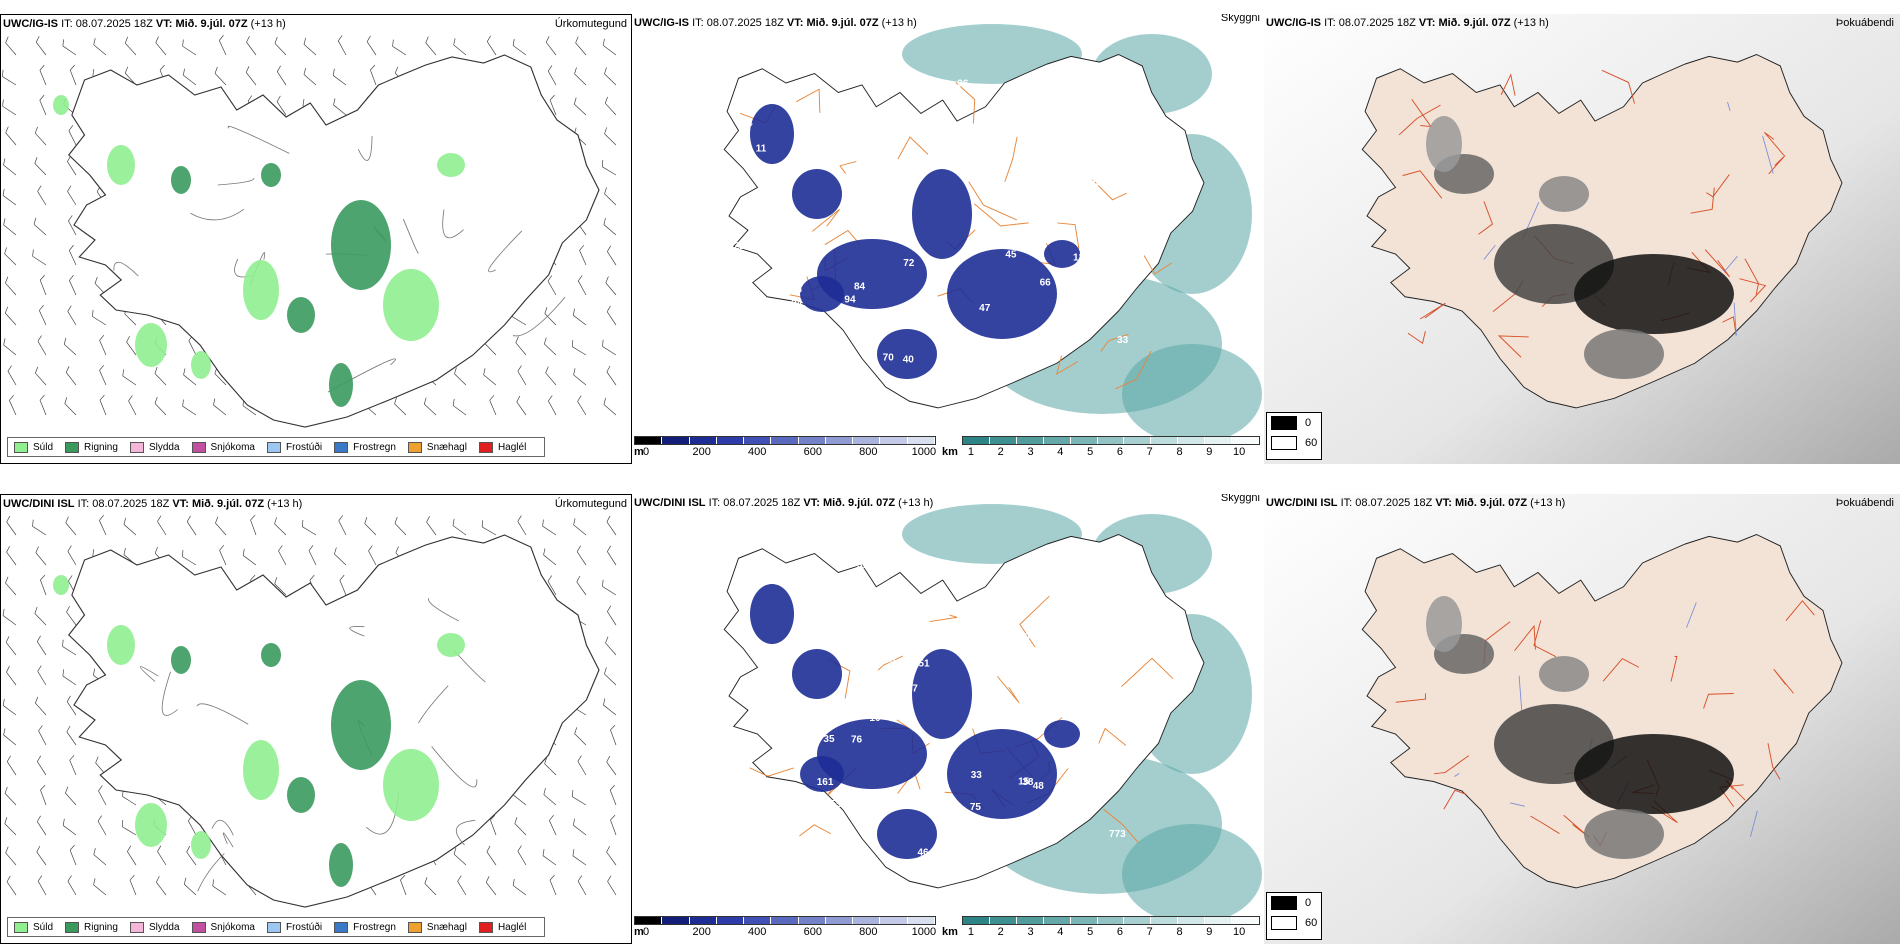 The height and width of the screenshot is (950, 1900). I want to click on legend-label: Frostúði, so click(304, 927).